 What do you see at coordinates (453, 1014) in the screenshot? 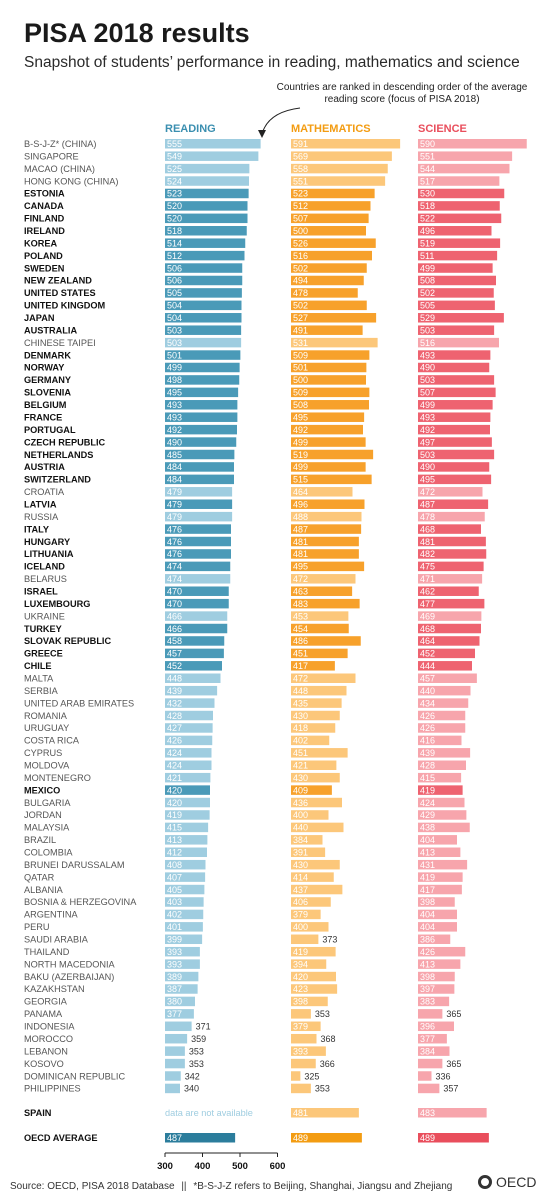
I see `value-label-science: 365` at bounding box center [453, 1014].